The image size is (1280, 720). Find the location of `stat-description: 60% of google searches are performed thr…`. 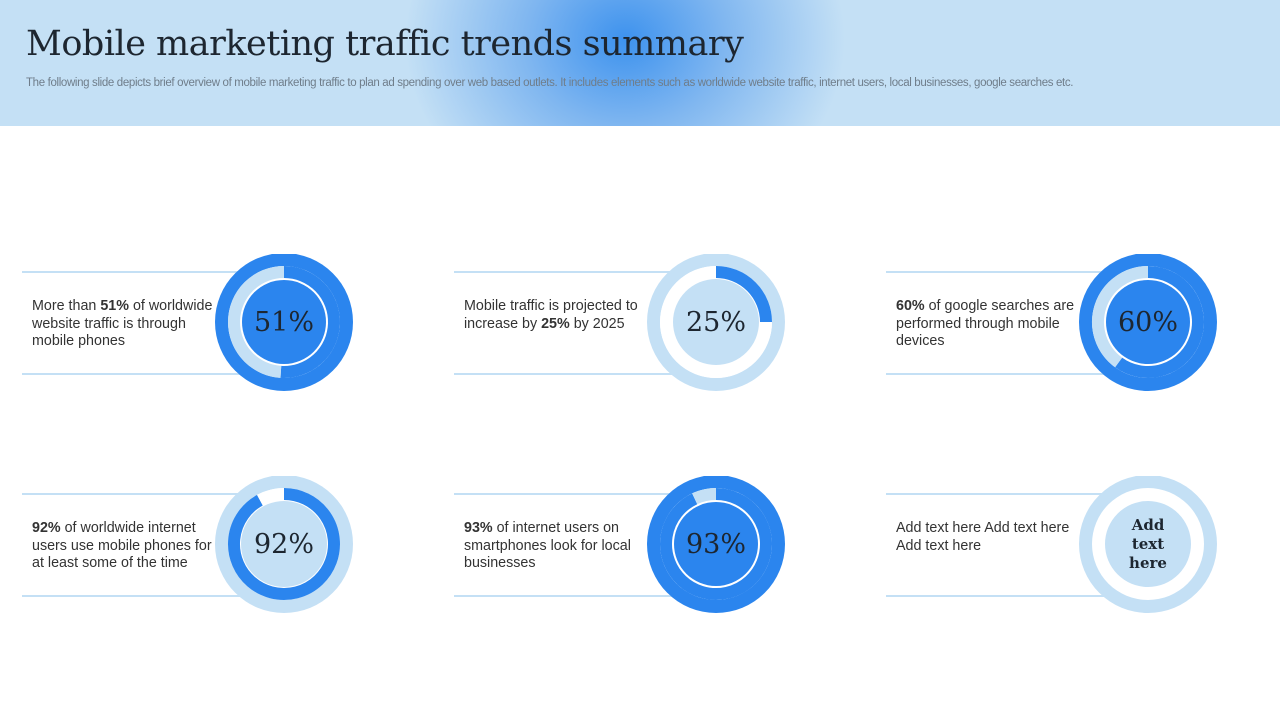

stat-description: 60% of google searches are performed thr… is located at coordinates (993, 324).